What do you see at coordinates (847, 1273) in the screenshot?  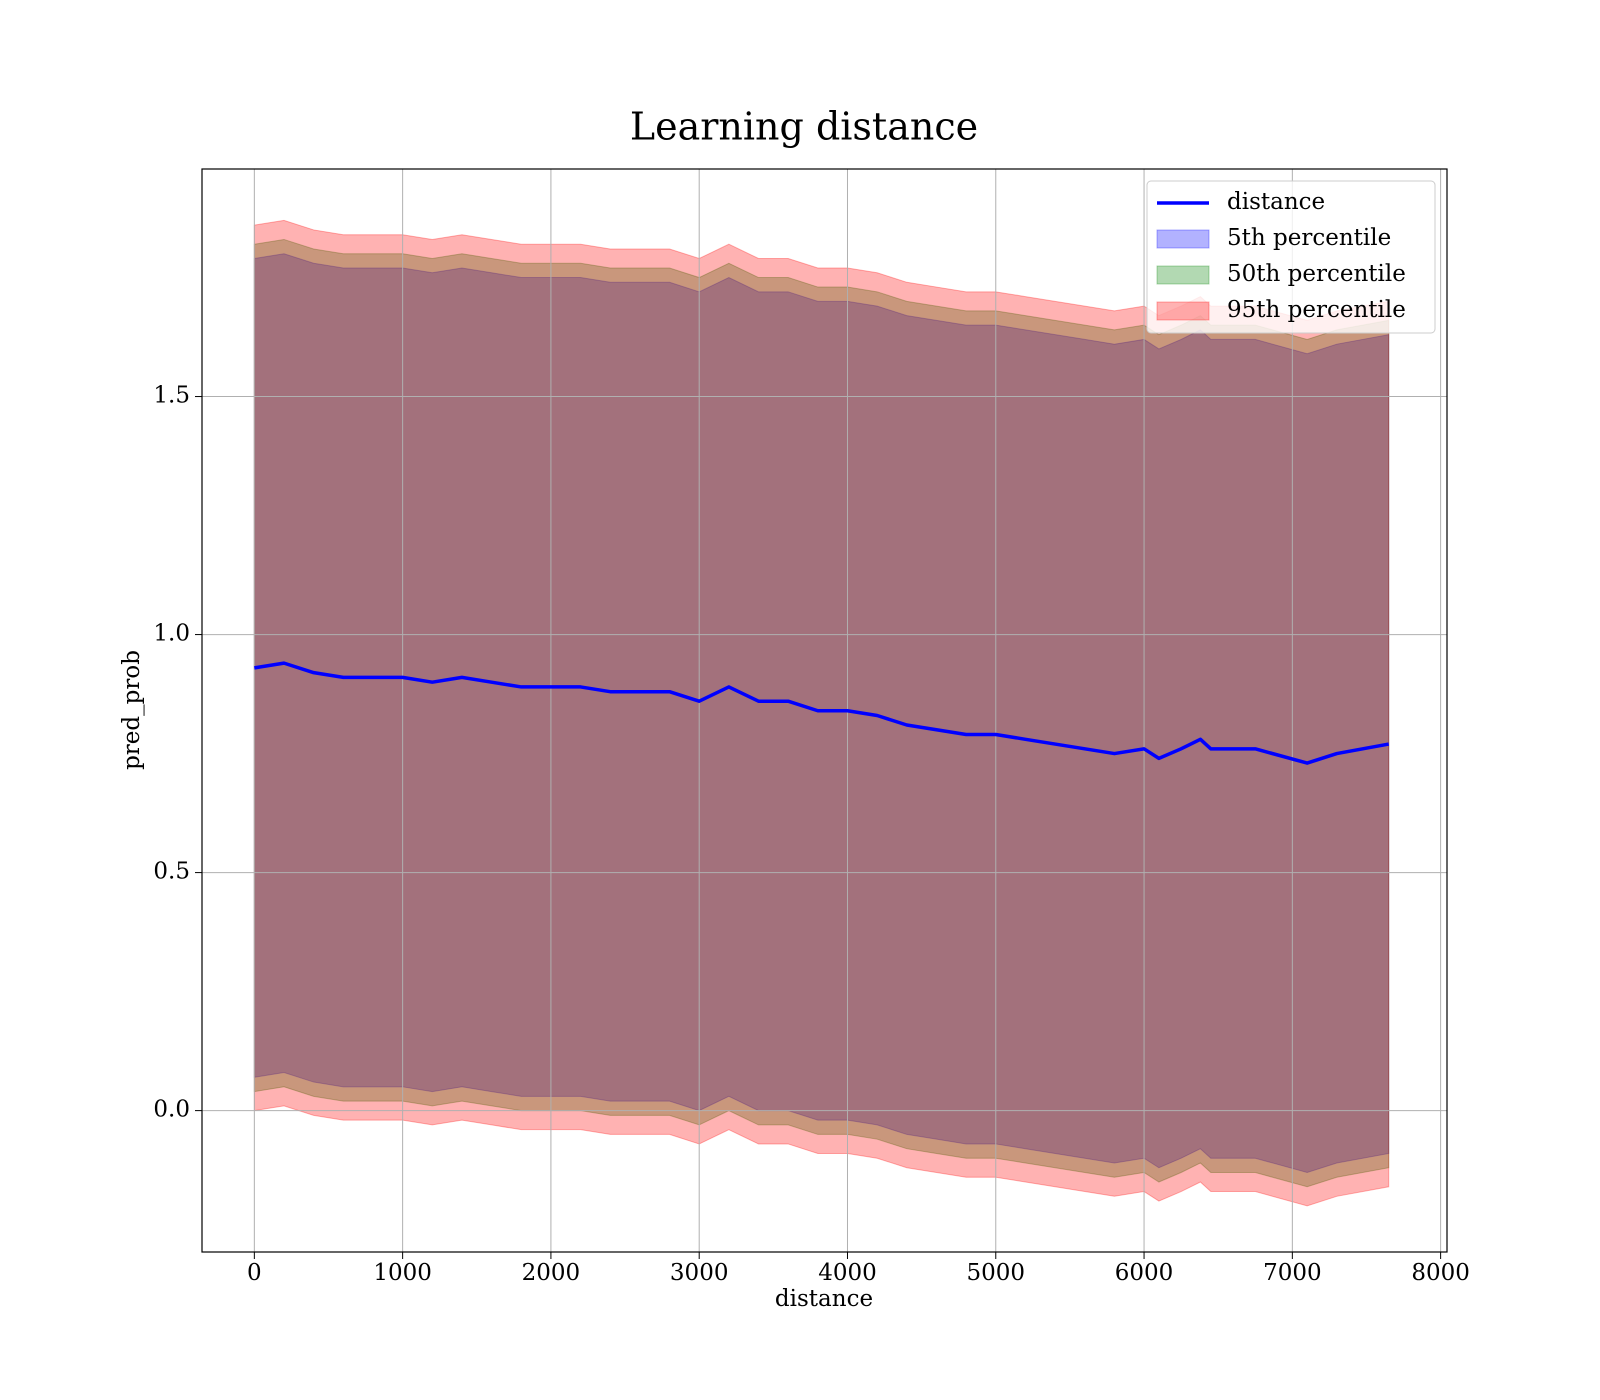 I see `x-tick-label: 4000` at bounding box center [847, 1273].